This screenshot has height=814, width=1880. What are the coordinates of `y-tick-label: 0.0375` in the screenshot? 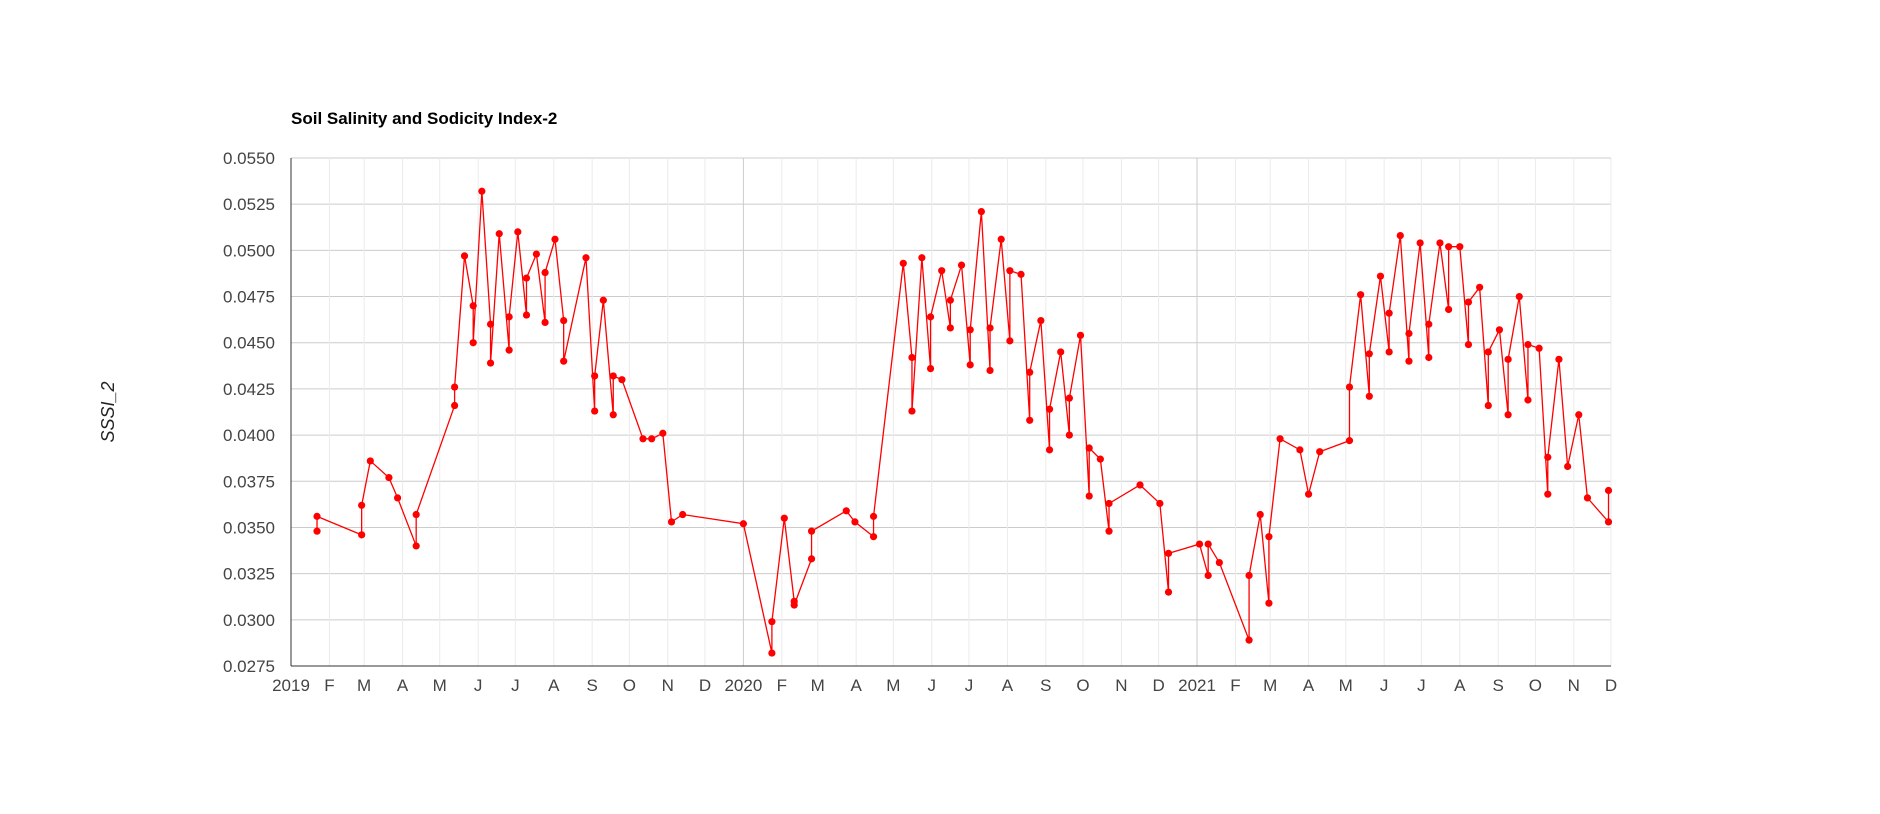 It's located at (249, 481).